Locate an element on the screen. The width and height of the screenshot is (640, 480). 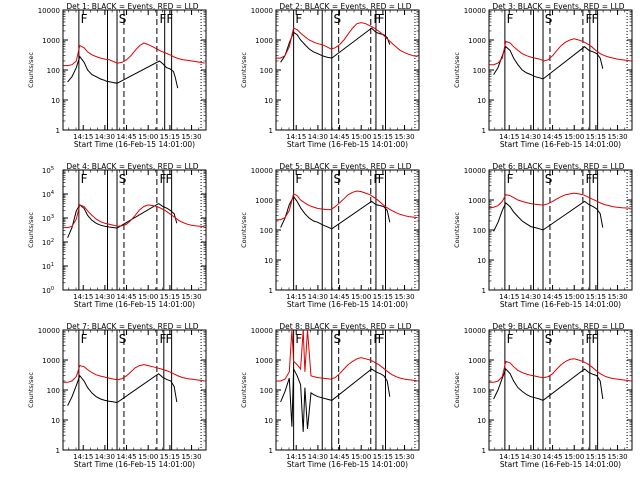
panel-6-ytick-label: 10 is located at coordinates (481, 261).